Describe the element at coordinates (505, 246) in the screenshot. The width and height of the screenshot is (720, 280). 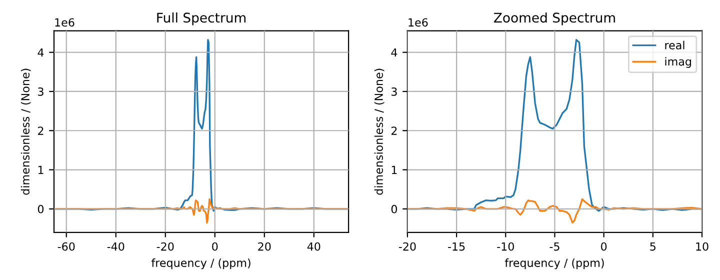
I see `x-tick-label: -10` at that location.